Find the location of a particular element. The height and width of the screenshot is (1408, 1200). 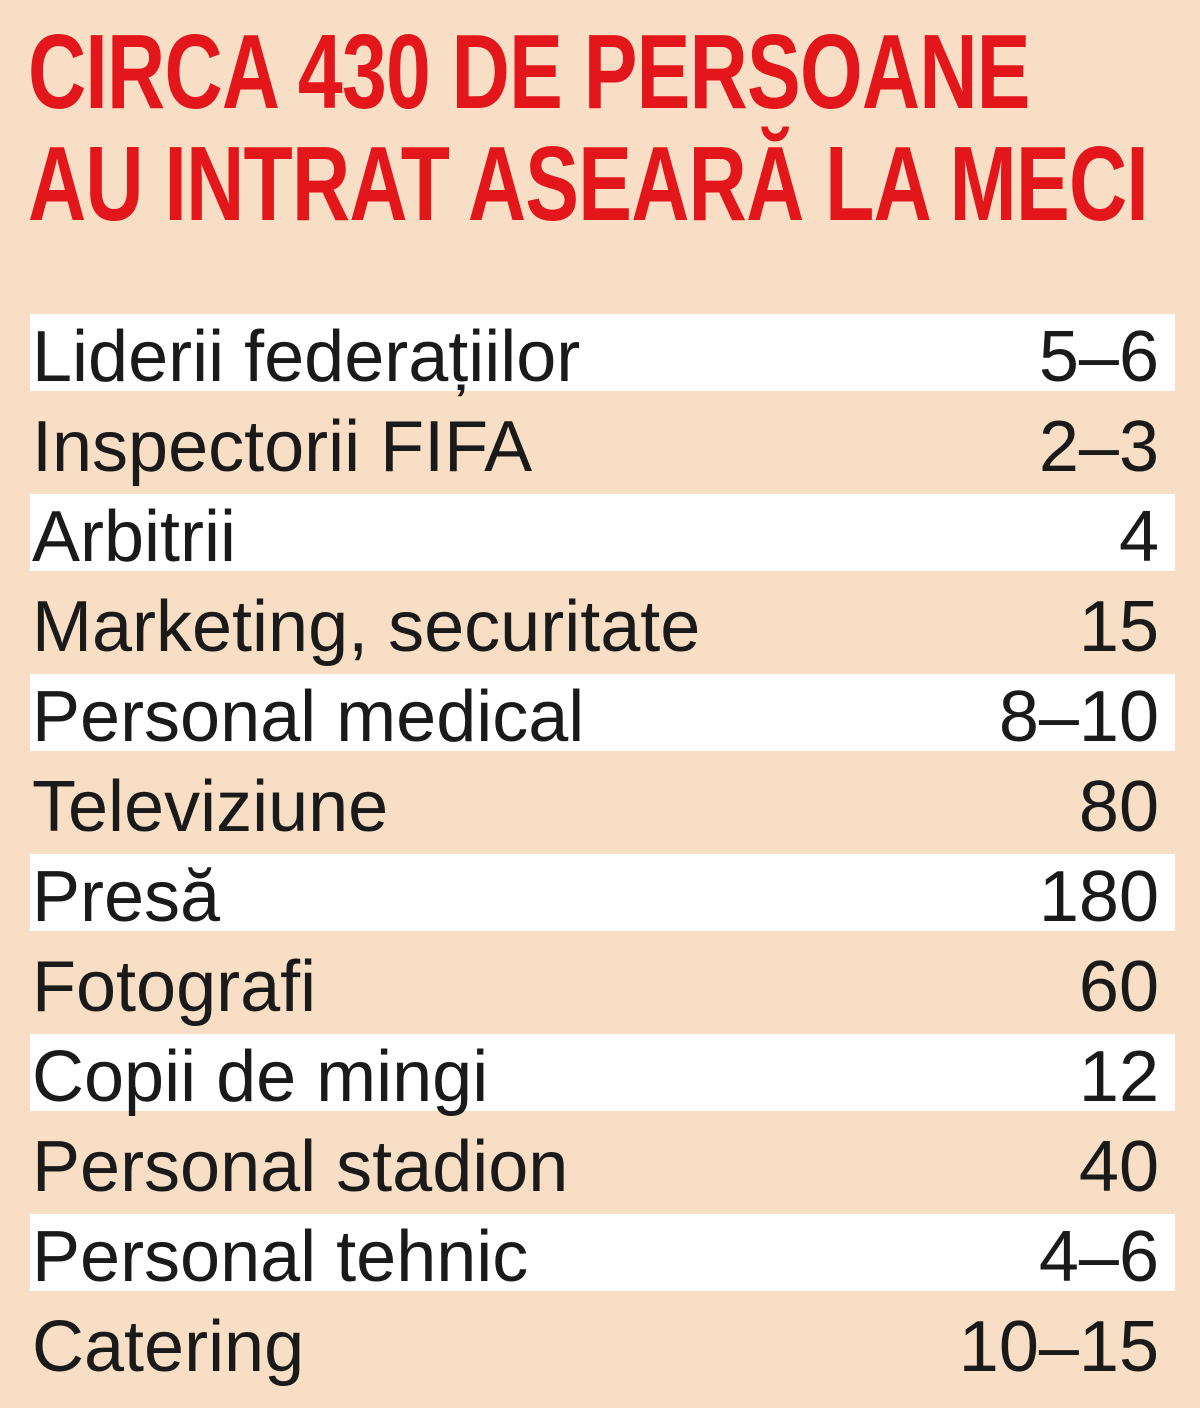

row-value: 2–3 is located at coordinates (1098, 447).